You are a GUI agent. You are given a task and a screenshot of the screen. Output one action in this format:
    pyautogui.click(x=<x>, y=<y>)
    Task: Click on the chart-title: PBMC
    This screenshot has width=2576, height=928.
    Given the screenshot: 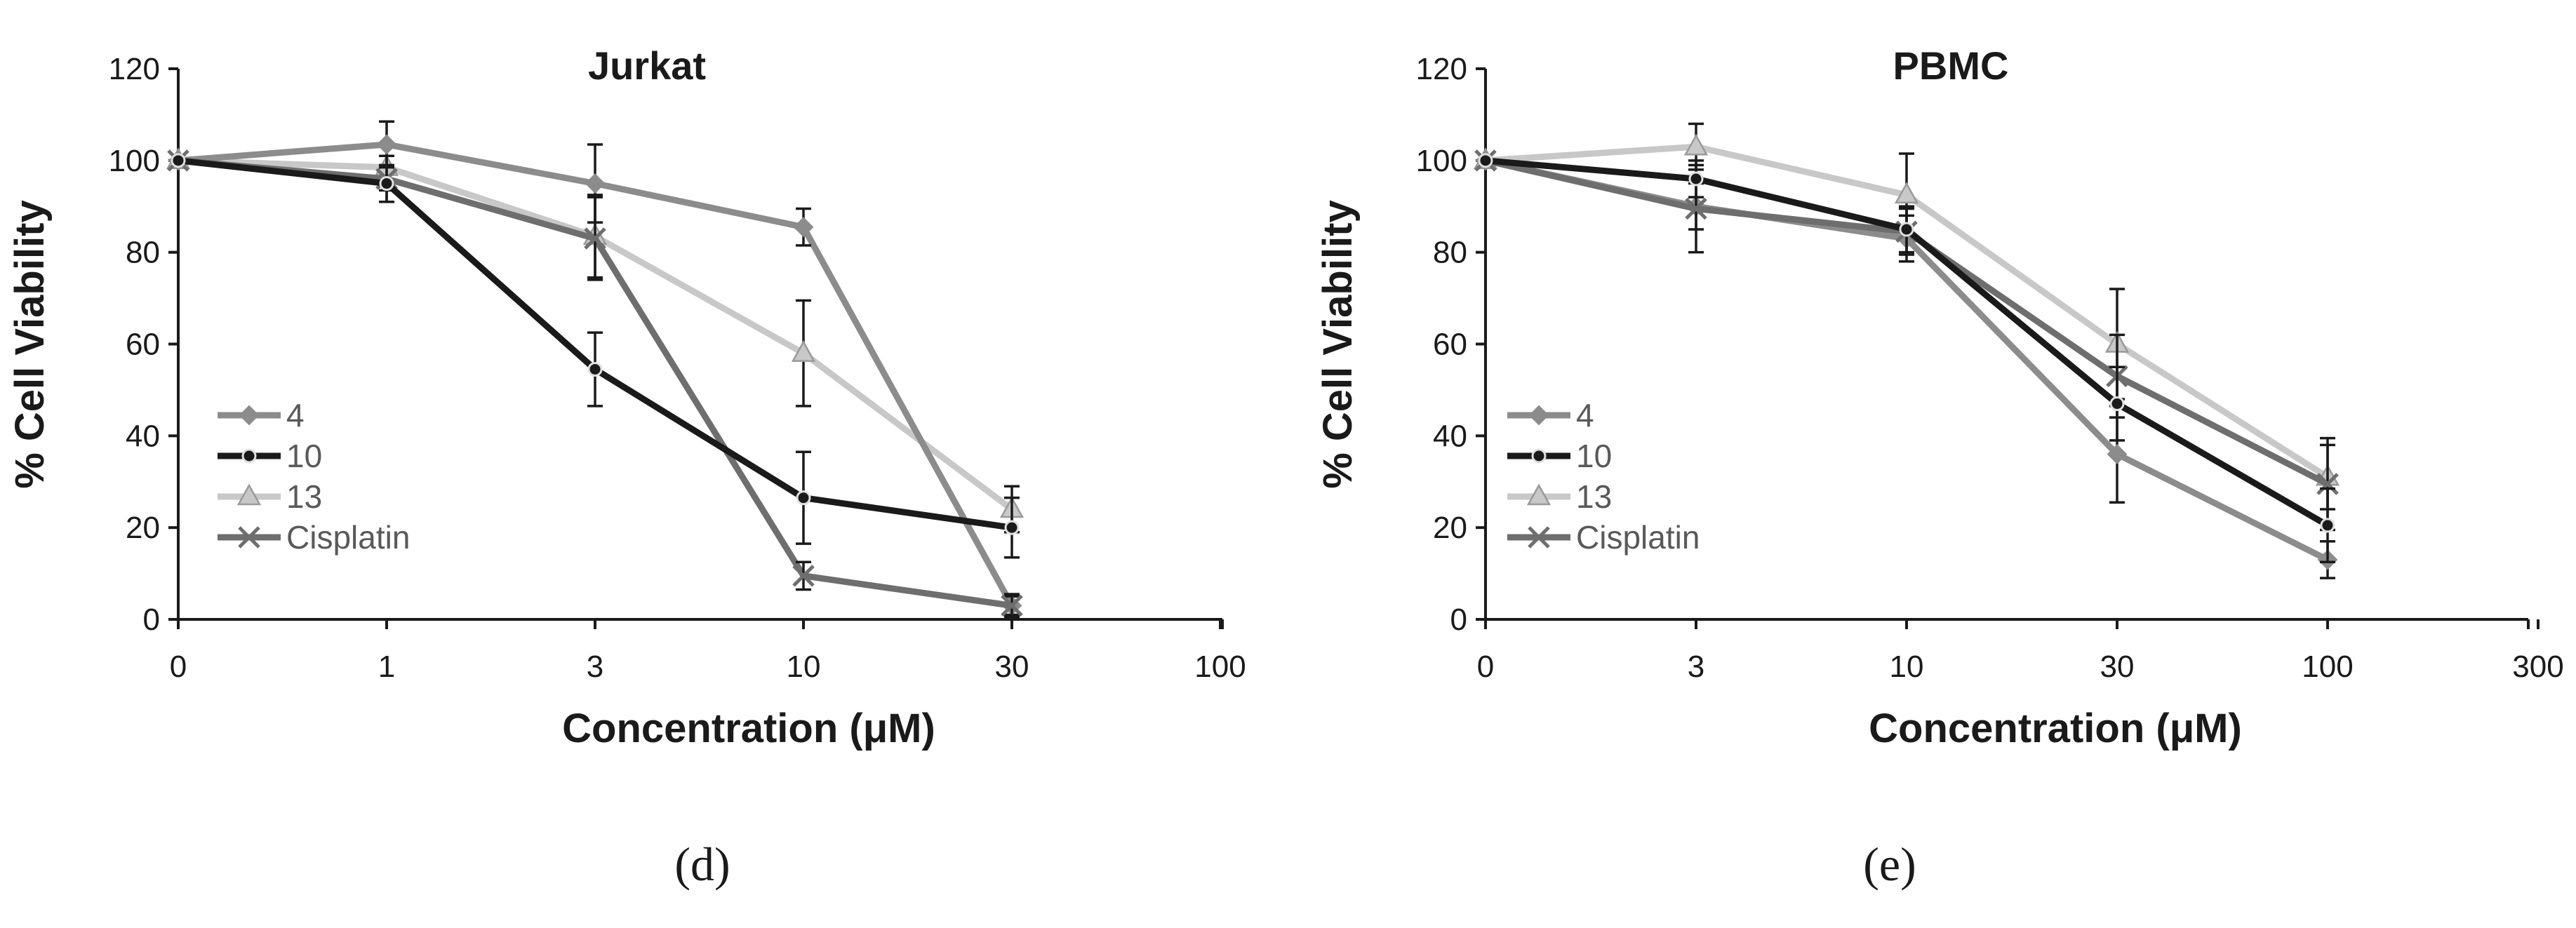 What is the action you would take?
    pyautogui.click(x=1951, y=65)
    